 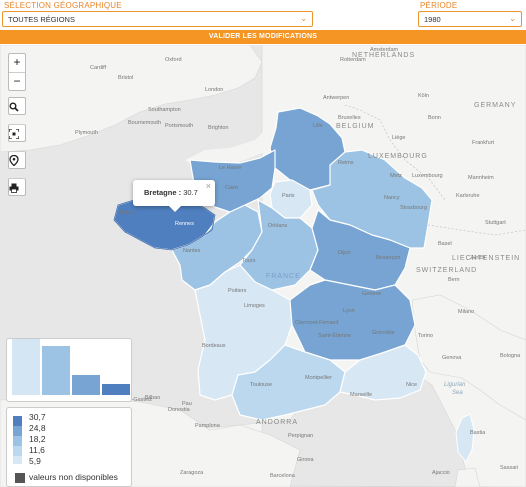 What do you see at coordinates (399, 138) in the screenshot?
I see `place-label: Liège` at bounding box center [399, 138].